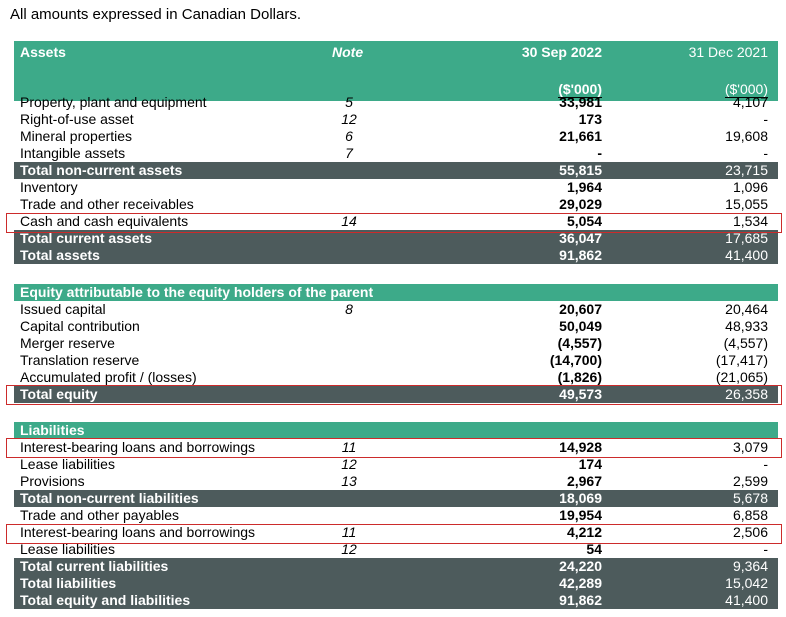  I want to click on row-value-2021: 48,933, so click(746, 326).